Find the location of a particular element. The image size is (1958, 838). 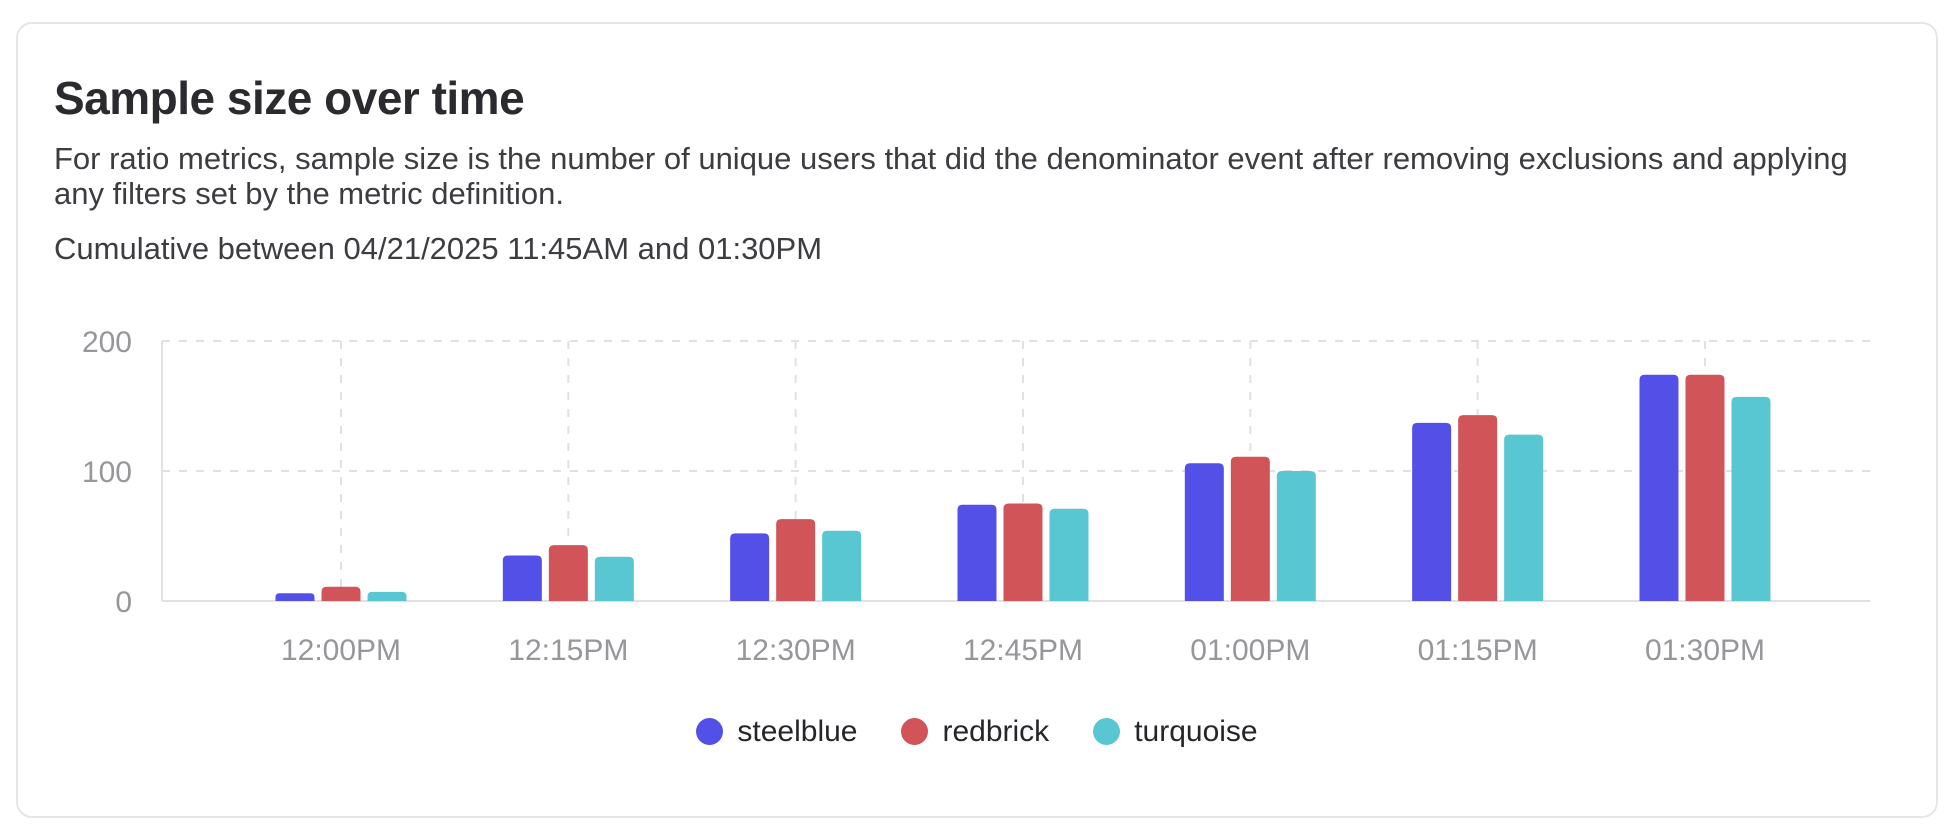

bar-steelblue-01:15PM is located at coordinates (1432, 511).